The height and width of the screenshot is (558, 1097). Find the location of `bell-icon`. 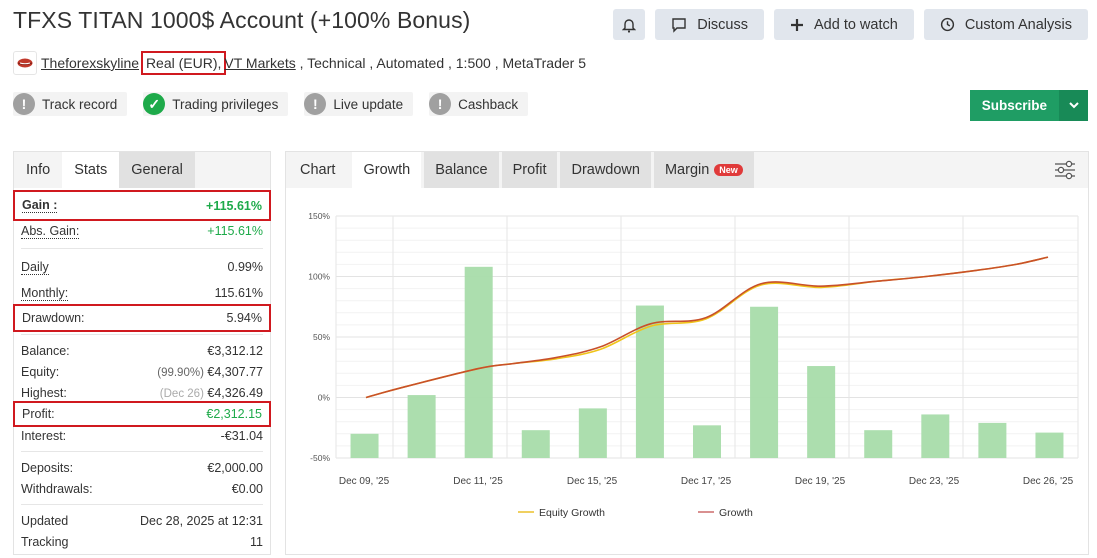

bell-icon is located at coordinates (629, 25).